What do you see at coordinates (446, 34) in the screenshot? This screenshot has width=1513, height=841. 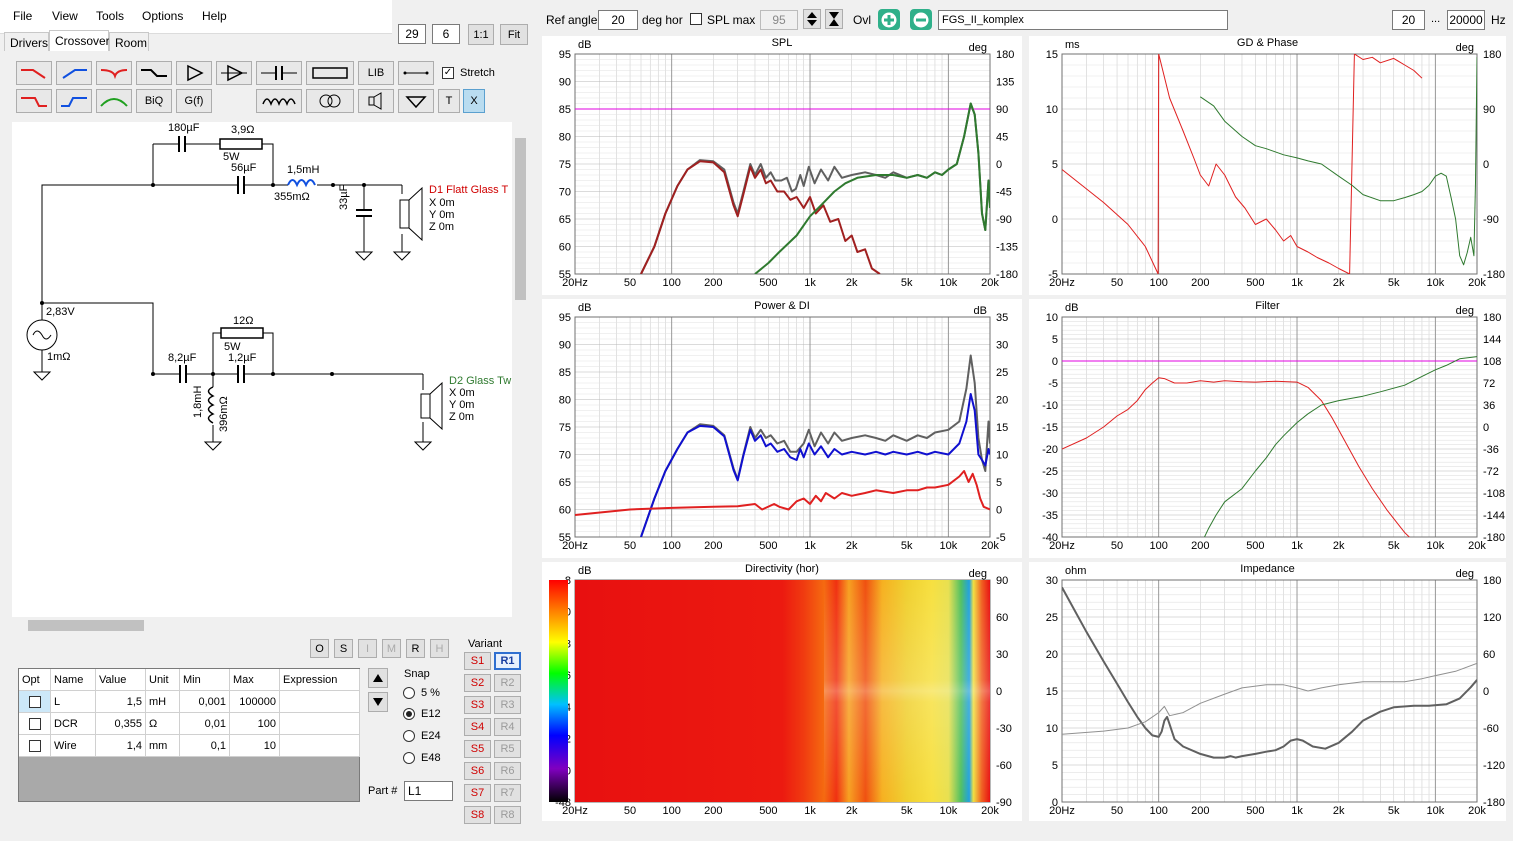 I see `zoom-value-b: 6` at bounding box center [446, 34].